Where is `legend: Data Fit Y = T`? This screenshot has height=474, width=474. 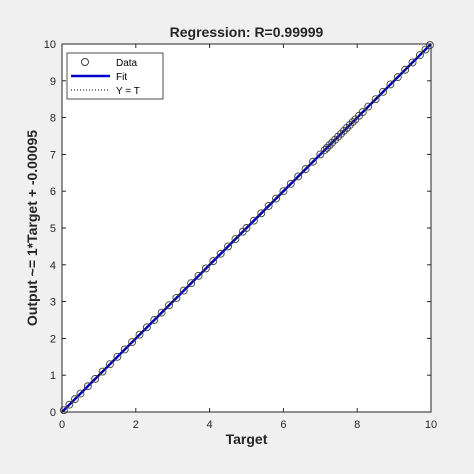 legend: Data Fit Y = T is located at coordinates (115, 76).